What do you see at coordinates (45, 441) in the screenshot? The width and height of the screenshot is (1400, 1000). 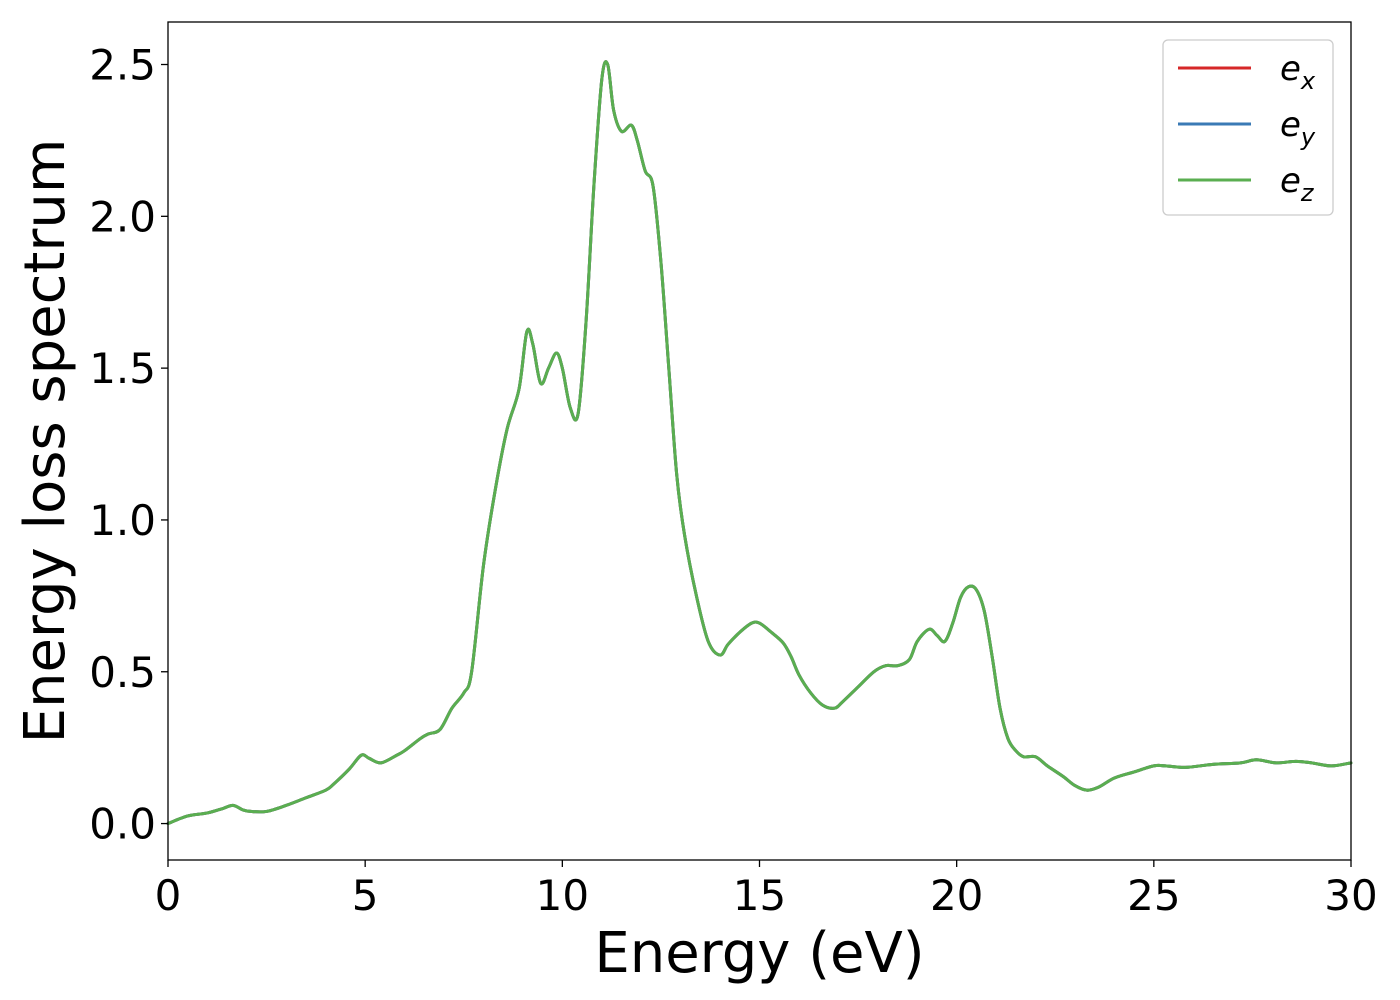 I see `y-axis-title: Energy loss spectrum` at bounding box center [45, 441].